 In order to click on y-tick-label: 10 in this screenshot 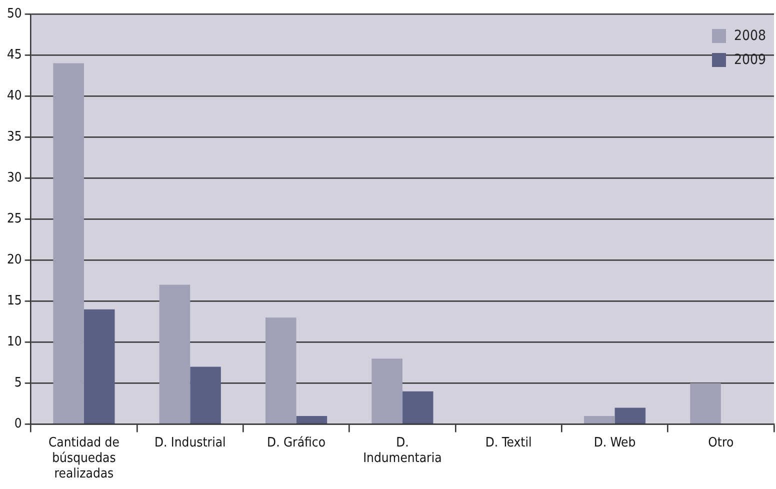, I will do `click(14, 342)`.